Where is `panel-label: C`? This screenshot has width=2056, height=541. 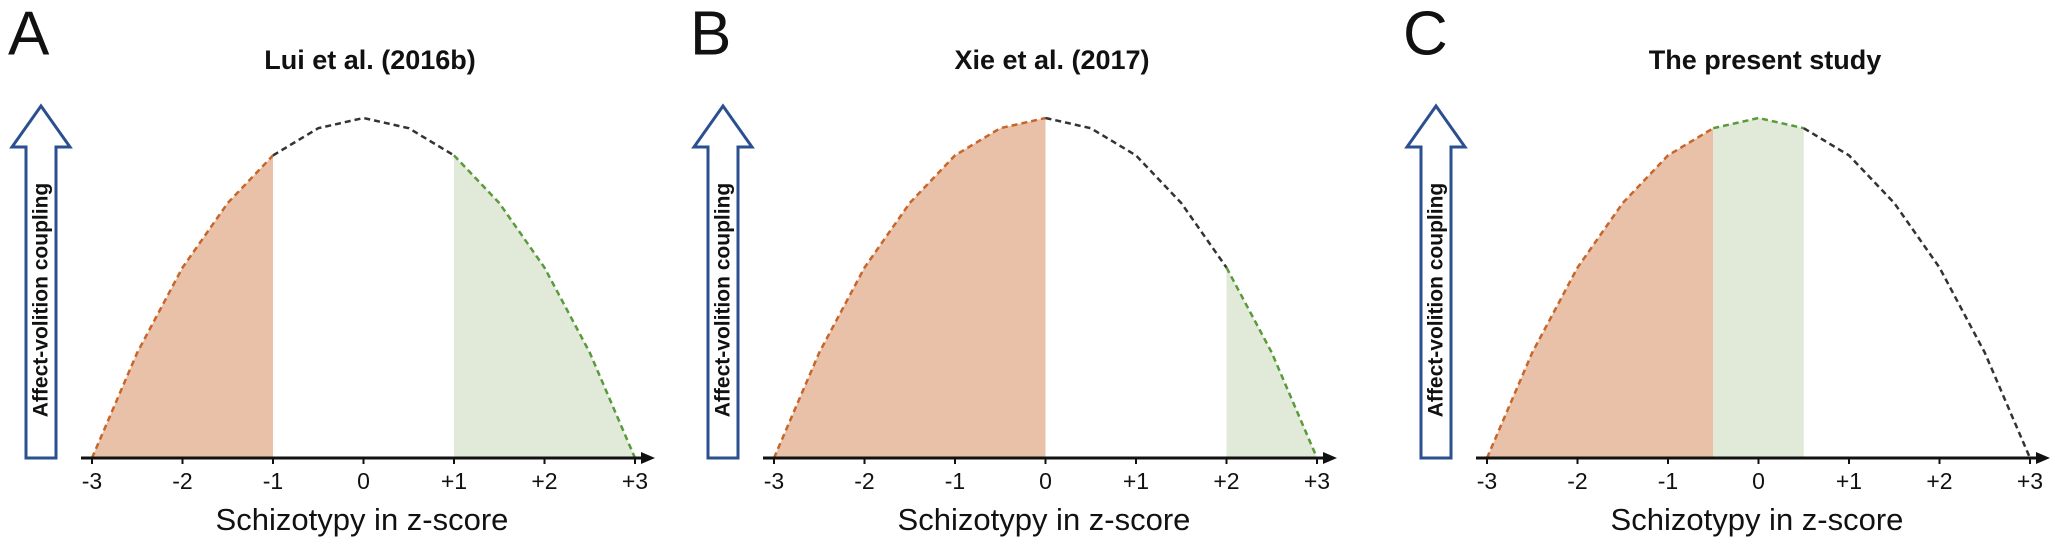
panel-label: C is located at coordinates (1425, 34).